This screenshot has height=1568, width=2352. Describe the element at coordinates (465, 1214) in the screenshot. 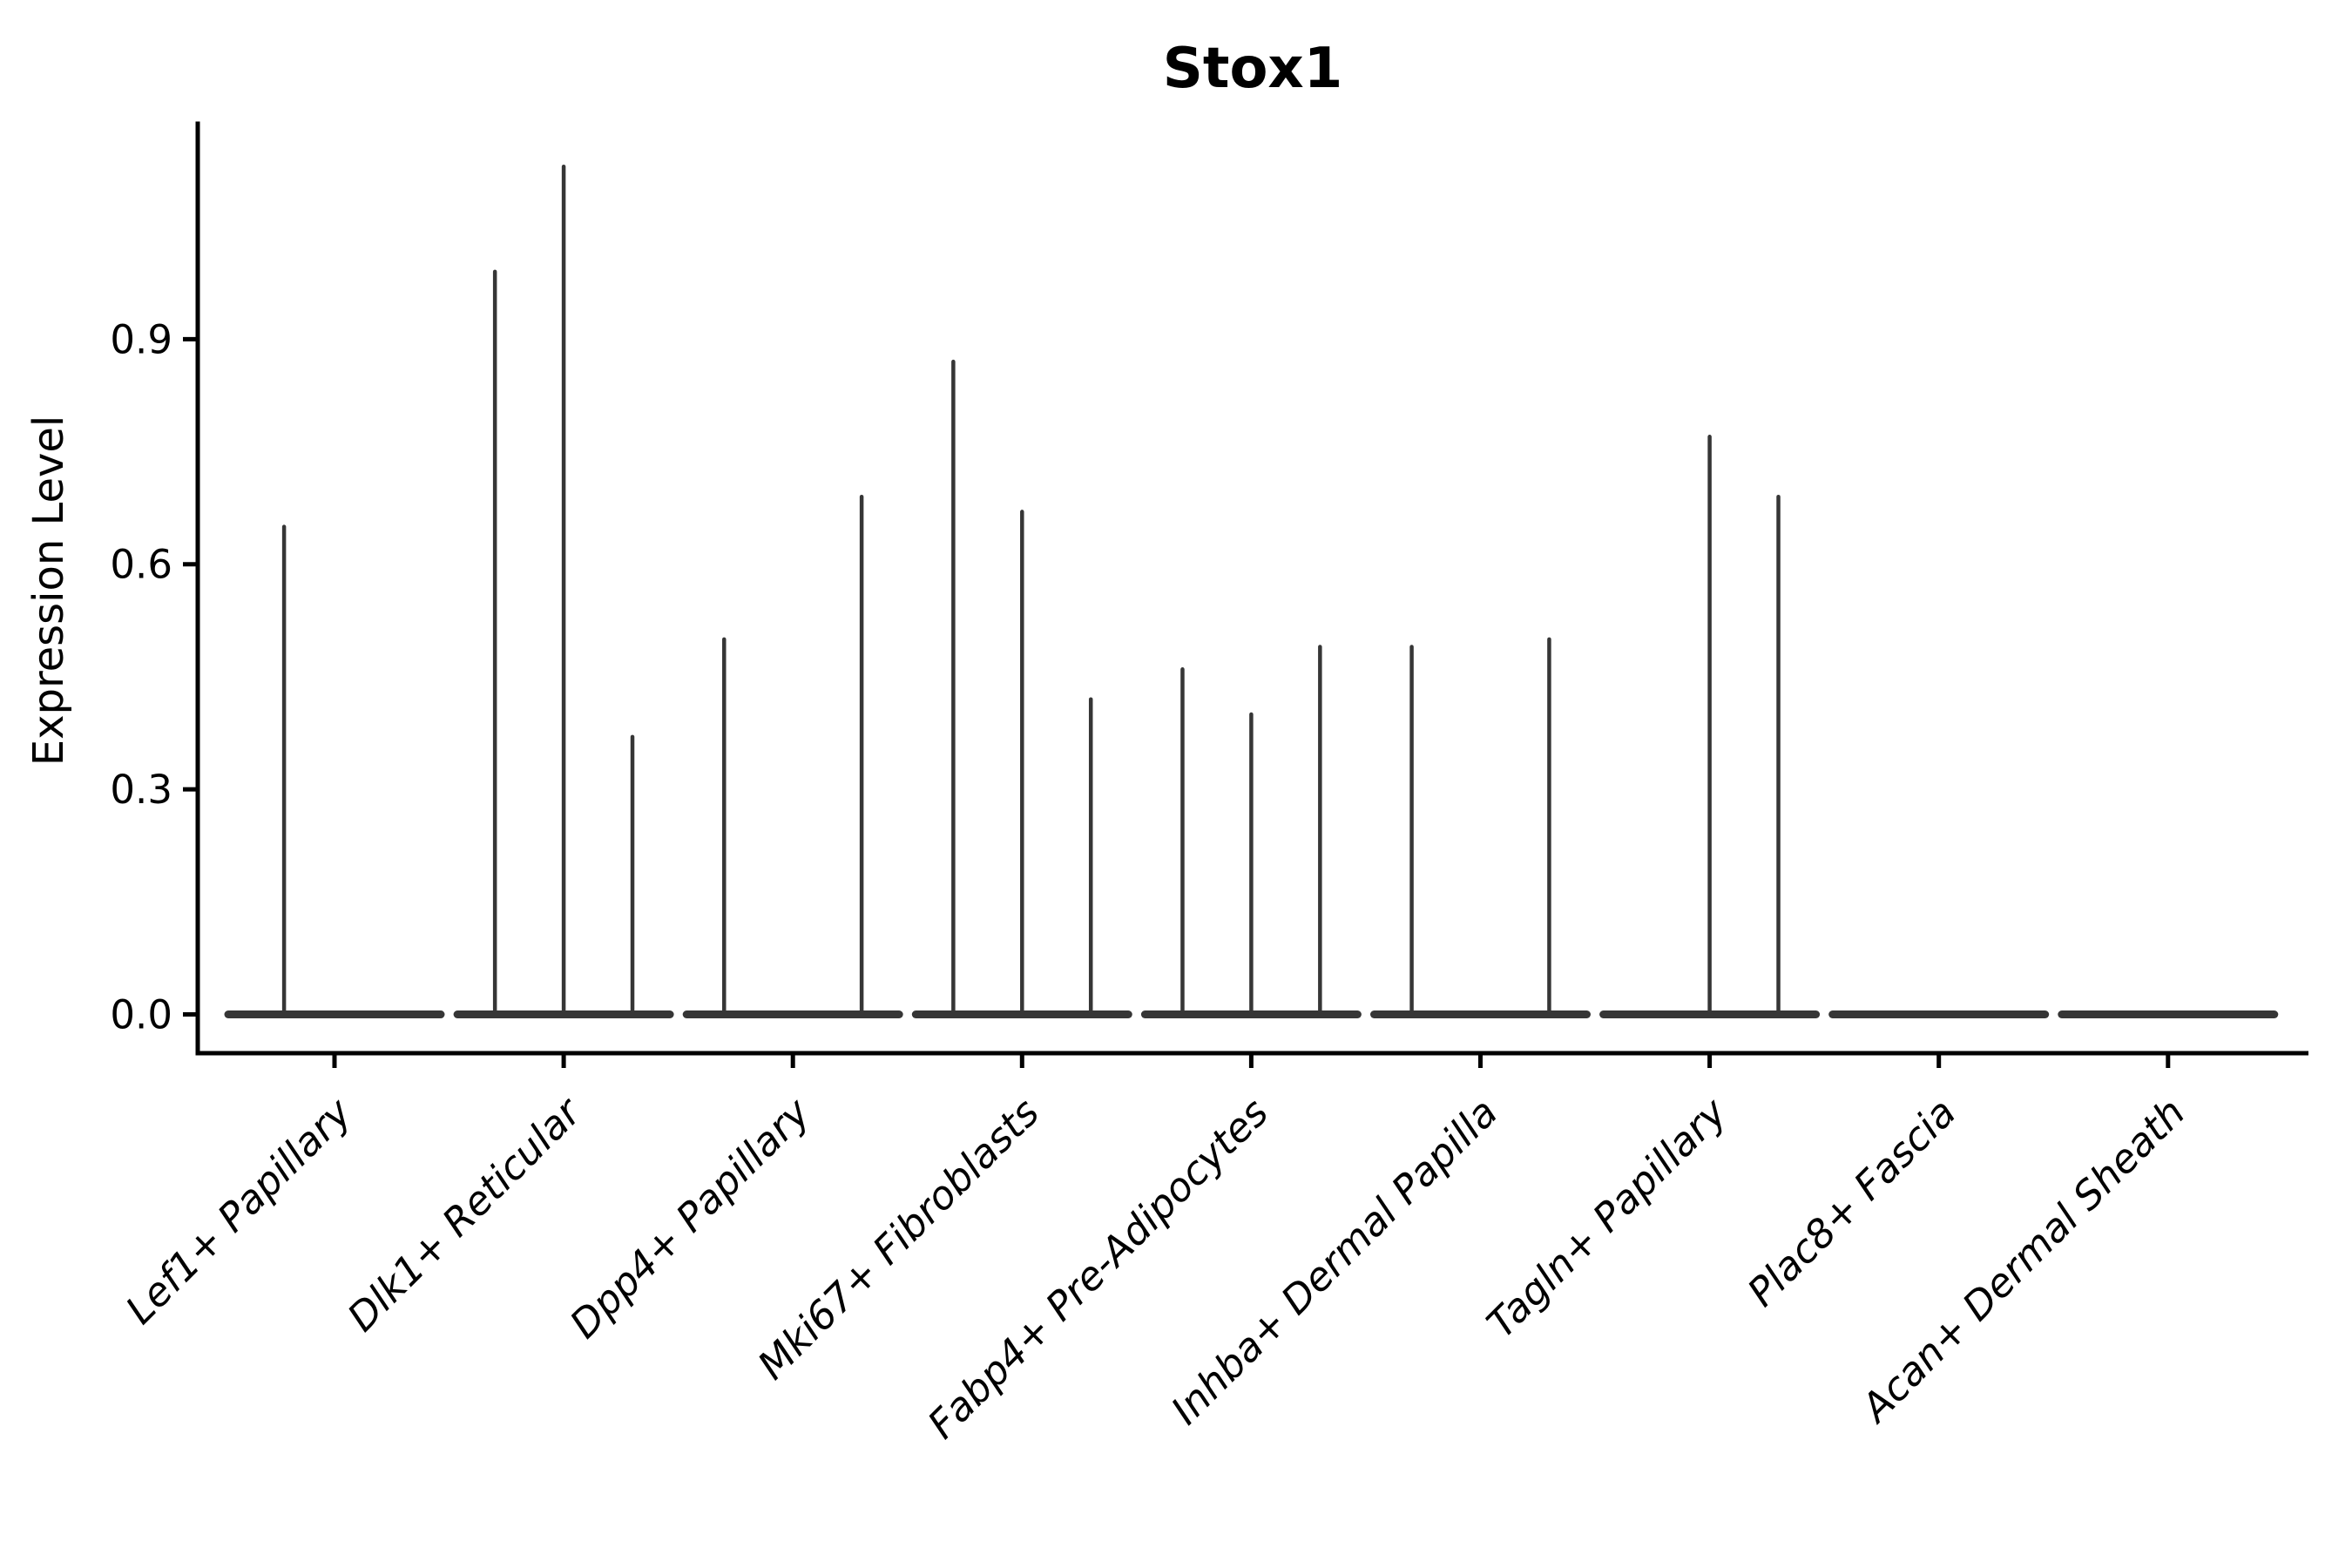

I see `x-category-label: Dlk1+ Reticular` at that location.